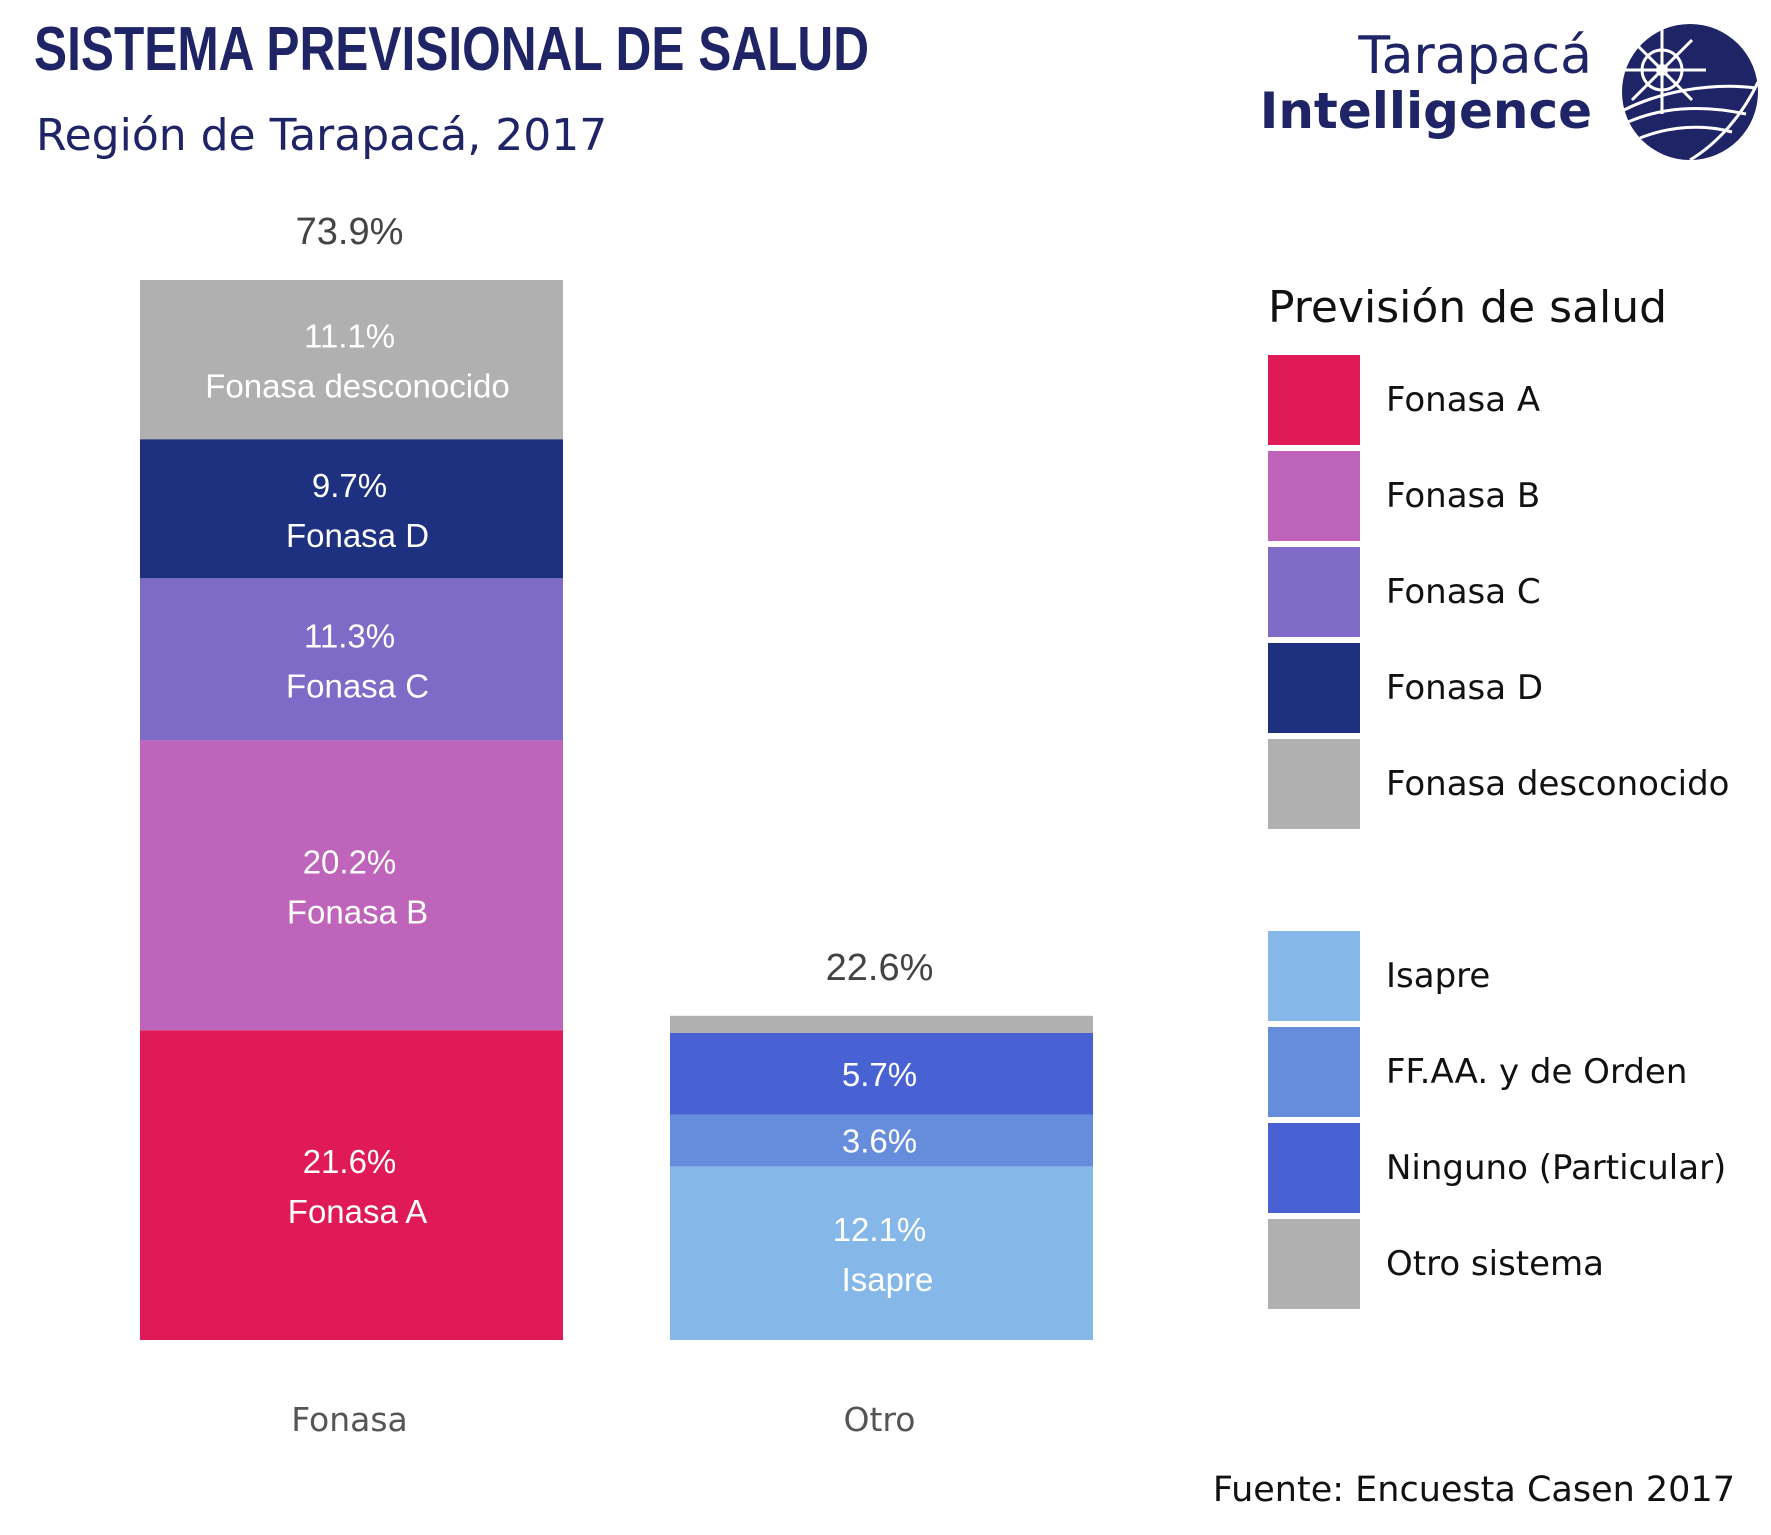 Image resolution: width=1771 pixels, height=1535 pixels. What do you see at coordinates (1425, 111) in the screenshot?
I see `brand-name-line2: Intelligence` at bounding box center [1425, 111].